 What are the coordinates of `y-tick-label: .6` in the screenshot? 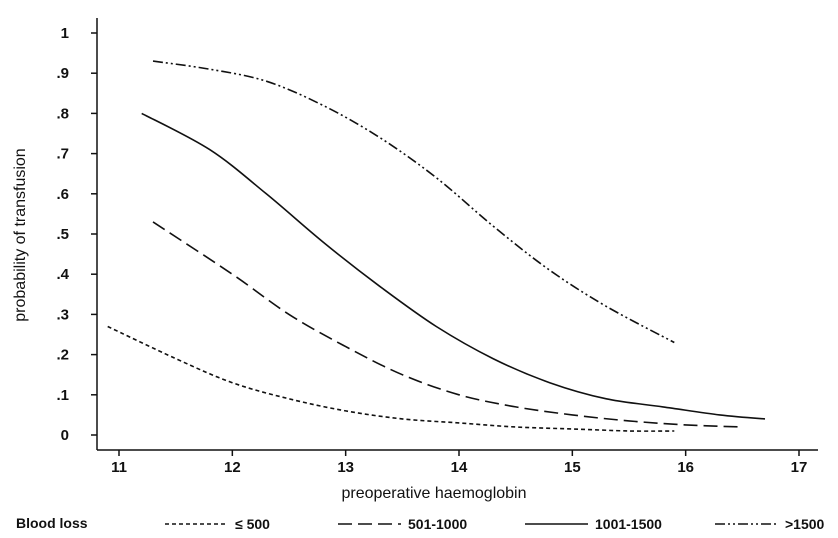 It's located at (62, 194).